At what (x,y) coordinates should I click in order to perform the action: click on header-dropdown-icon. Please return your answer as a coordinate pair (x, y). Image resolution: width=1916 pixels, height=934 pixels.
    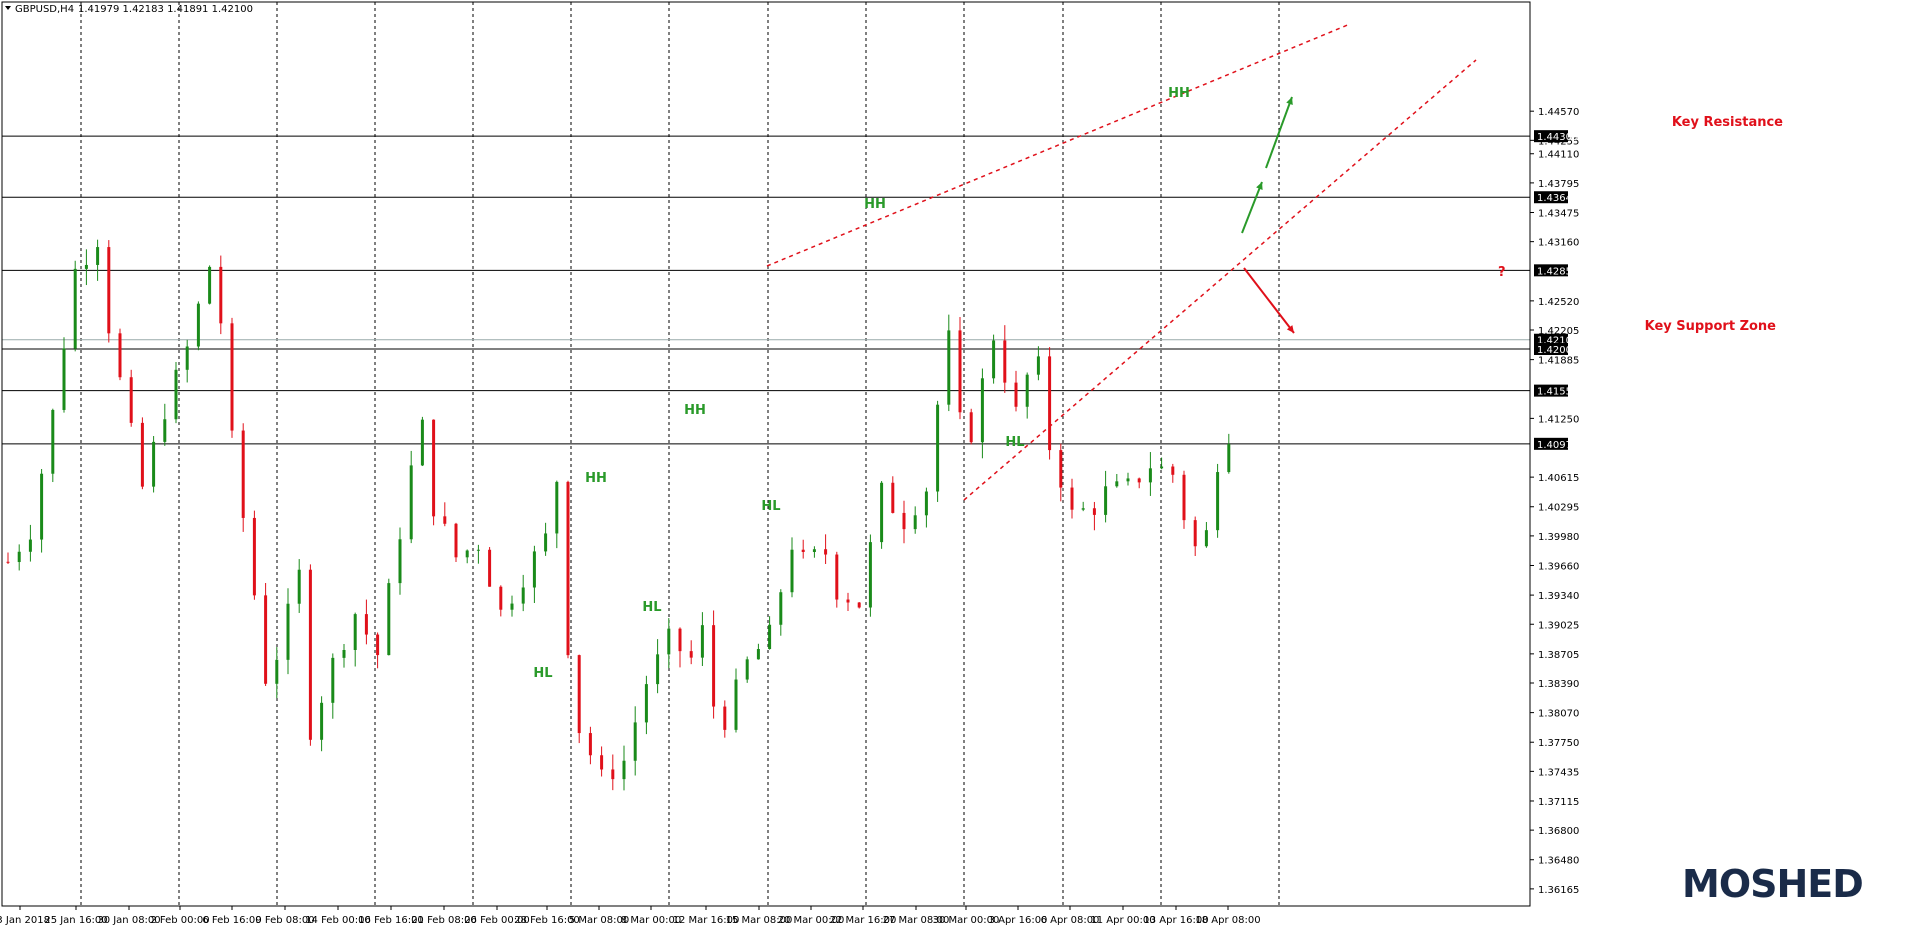
    Looking at the image, I should click on (8, 8).